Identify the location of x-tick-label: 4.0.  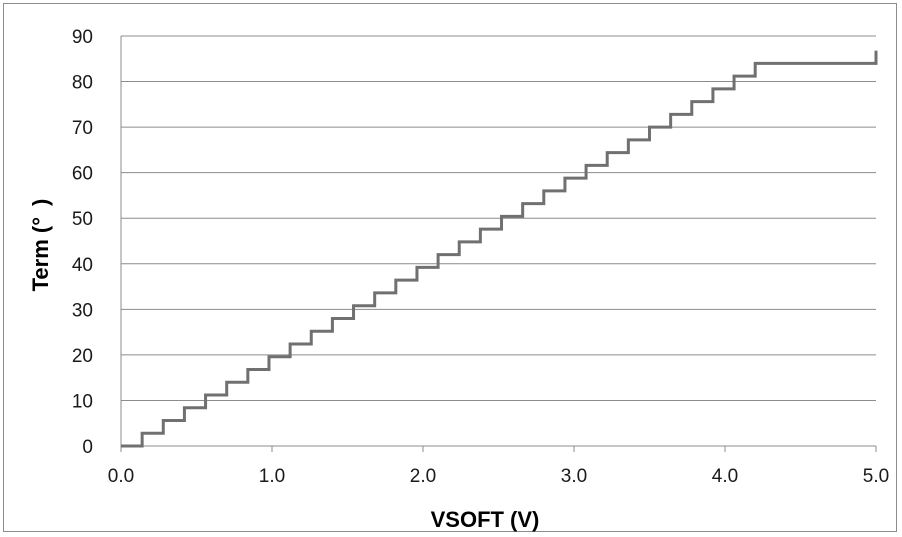
(725, 476).